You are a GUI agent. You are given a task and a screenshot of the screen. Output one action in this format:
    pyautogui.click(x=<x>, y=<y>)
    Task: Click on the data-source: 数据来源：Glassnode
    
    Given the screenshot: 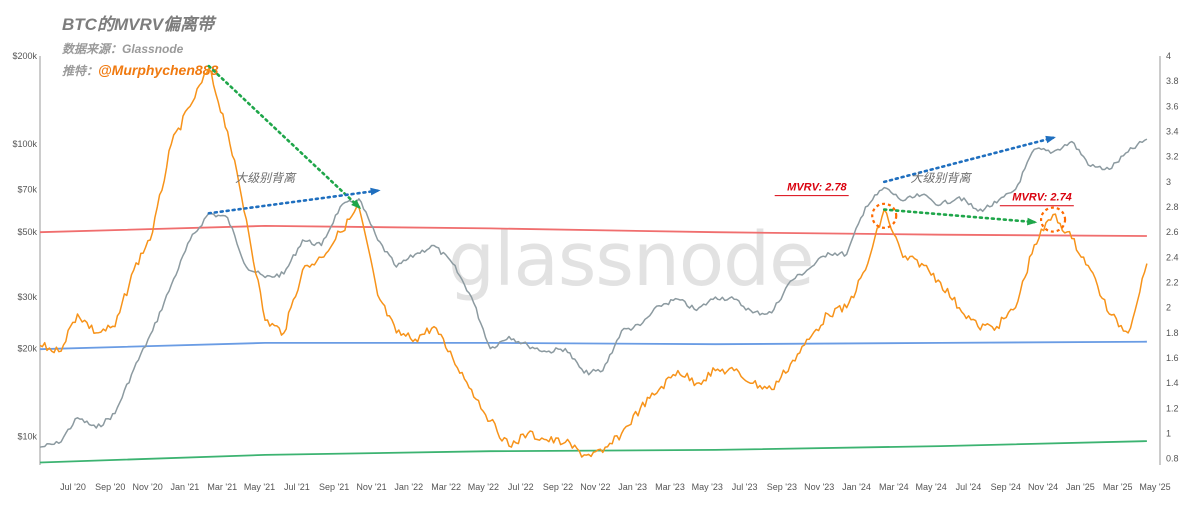 What is the action you would take?
    pyautogui.click(x=123, y=49)
    